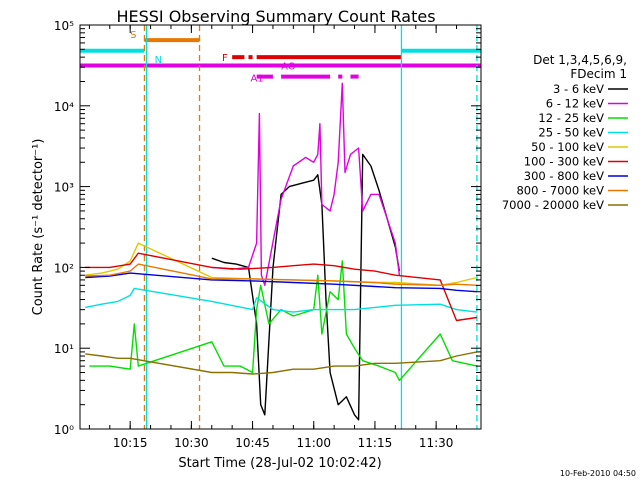 The height and width of the screenshot is (480, 640). I want to click on series-line-300-800-kev, so click(281, 282).